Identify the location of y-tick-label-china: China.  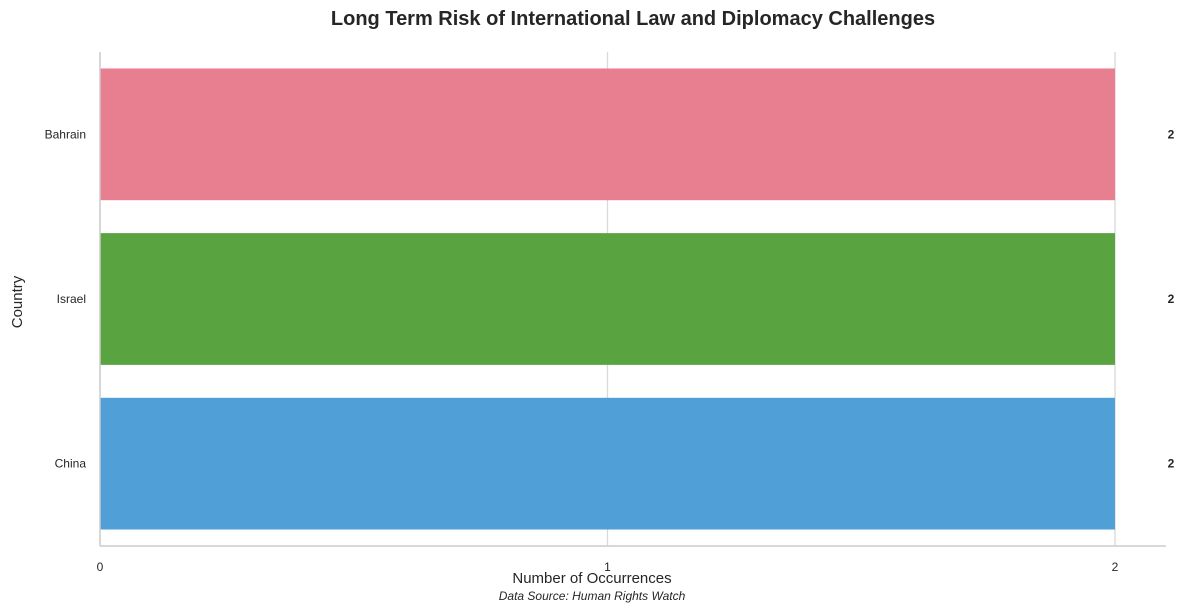
(71, 464).